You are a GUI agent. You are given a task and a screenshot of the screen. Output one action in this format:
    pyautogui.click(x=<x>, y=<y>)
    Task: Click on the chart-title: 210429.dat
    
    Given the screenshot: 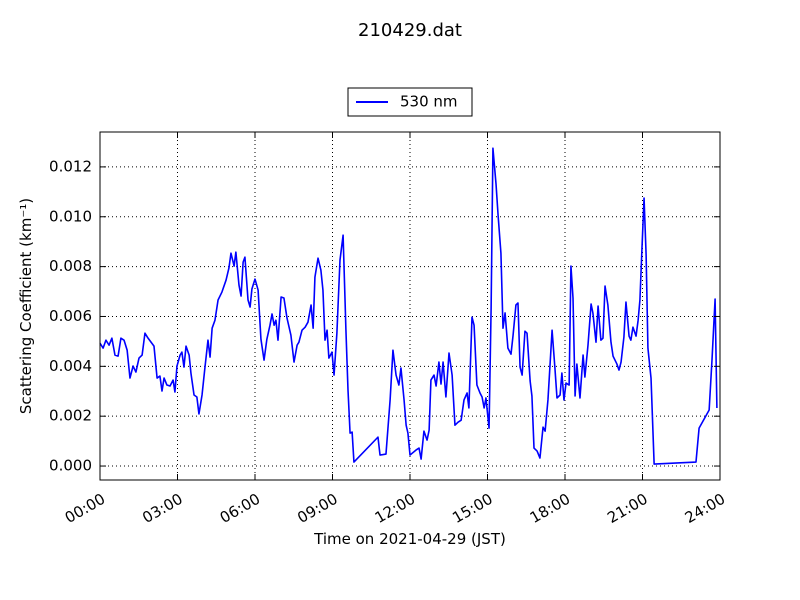 What is the action you would take?
    pyautogui.click(x=410, y=30)
    